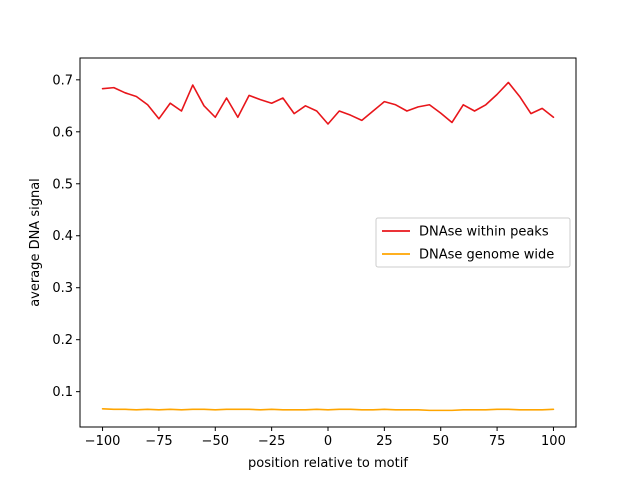 Image resolution: width=640 pixels, height=480 pixels. I want to click on legend-label-within-peaks: DNAse within peaks, so click(484, 232).